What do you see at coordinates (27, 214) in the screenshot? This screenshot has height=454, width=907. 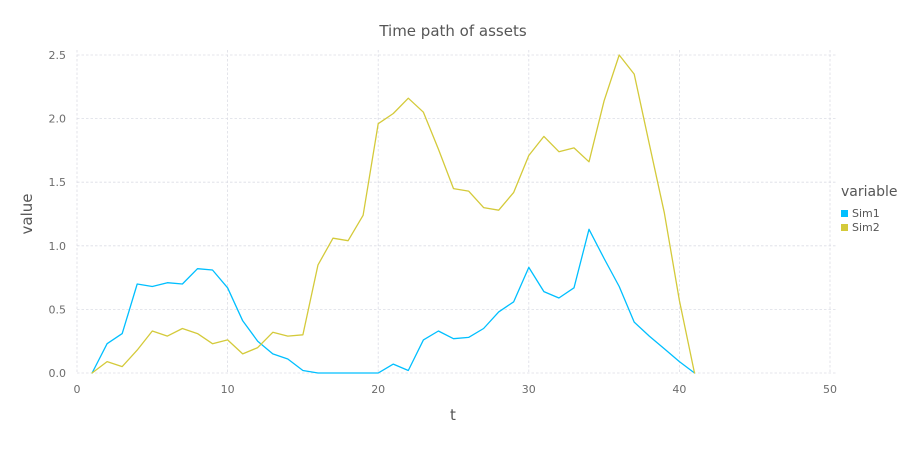 I see `y-axis-title: value` at bounding box center [27, 214].